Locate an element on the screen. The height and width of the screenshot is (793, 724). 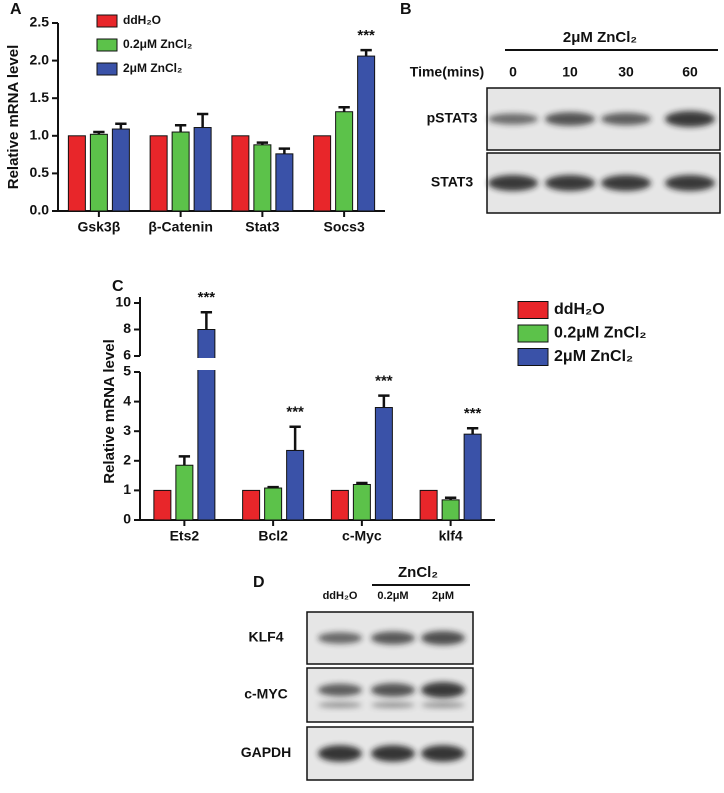
y-tick-label: 3 is located at coordinates (127, 430).